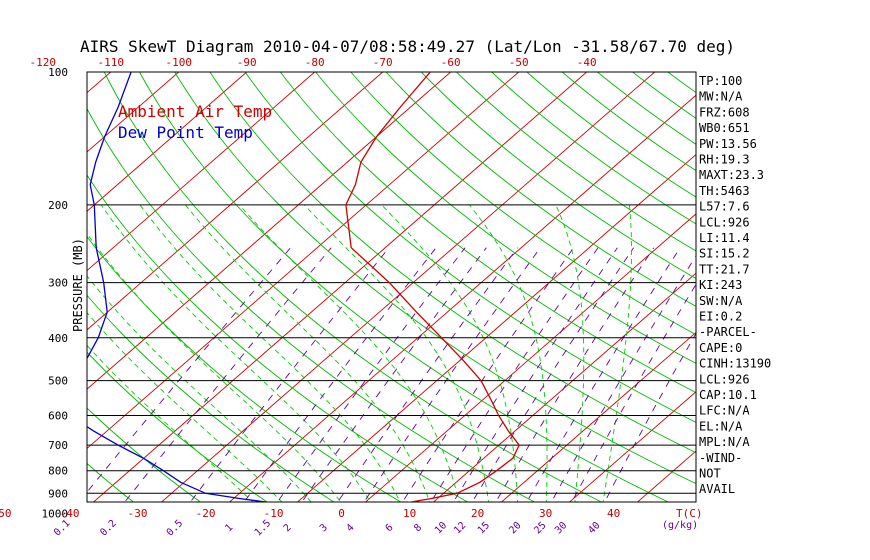 The image size is (870, 560). What do you see at coordinates (724, 411) in the screenshot?
I see `parameter-entry: LFC:N/A` at bounding box center [724, 411].